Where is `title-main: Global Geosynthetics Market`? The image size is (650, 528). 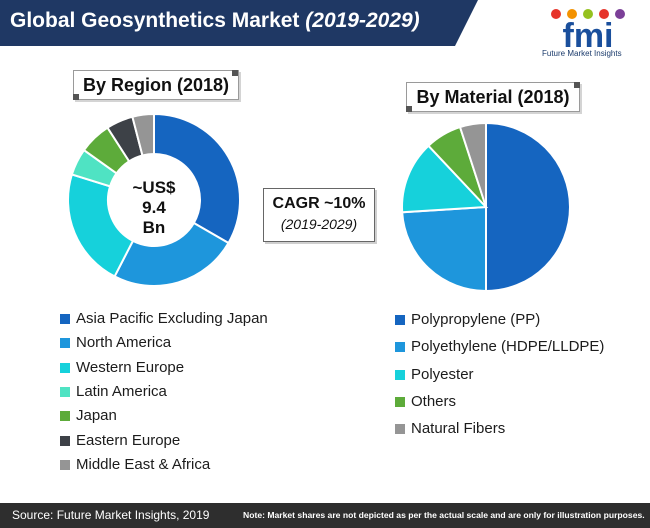 title-main: Global Geosynthetics Market is located at coordinates (155, 20).